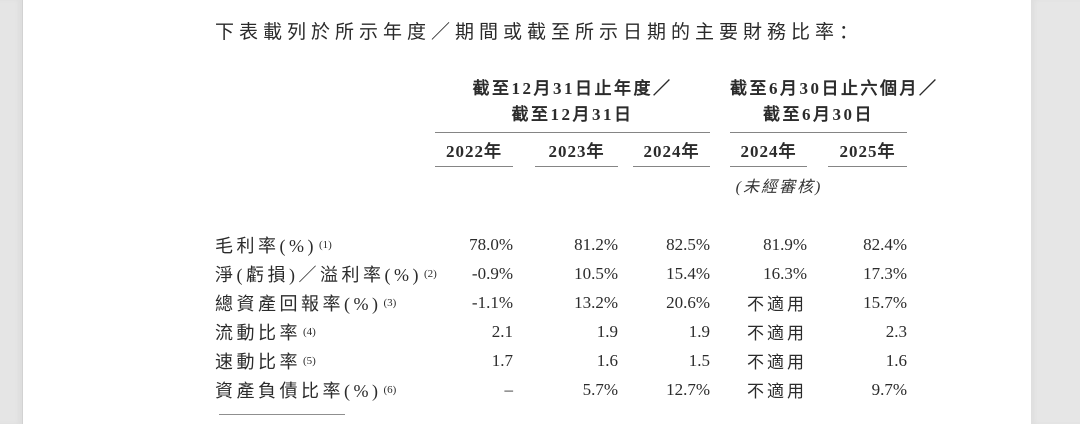 The image size is (1080, 424). Describe the element at coordinates (325, 244) in the screenshot. I see `footnote-marker: (1)` at that location.